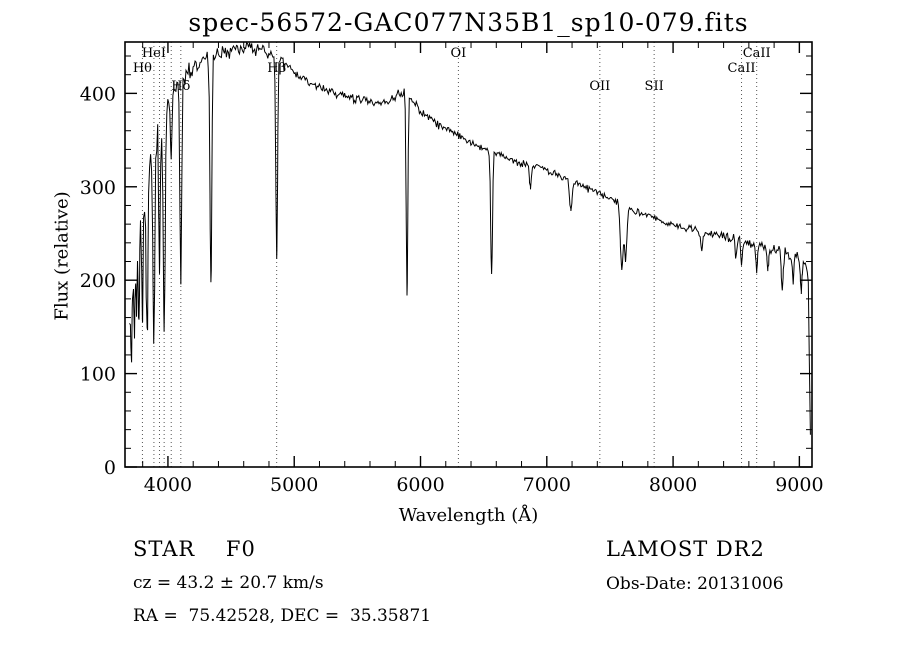 The image size is (900, 650). What do you see at coordinates (599, 86) in the screenshot?
I see `spectral-line-label: OII` at bounding box center [599, 86].